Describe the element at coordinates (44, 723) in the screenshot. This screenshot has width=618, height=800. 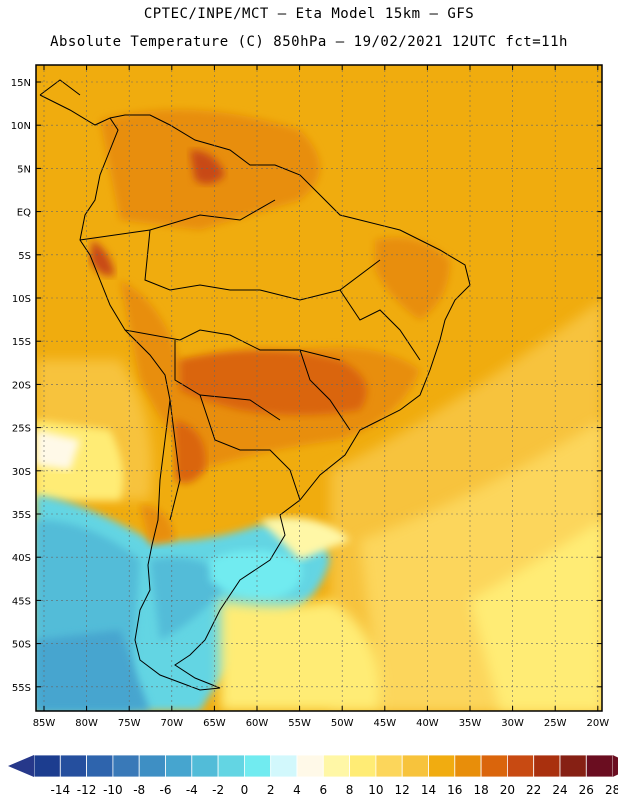
I see `lon-label: 85W` at that location.